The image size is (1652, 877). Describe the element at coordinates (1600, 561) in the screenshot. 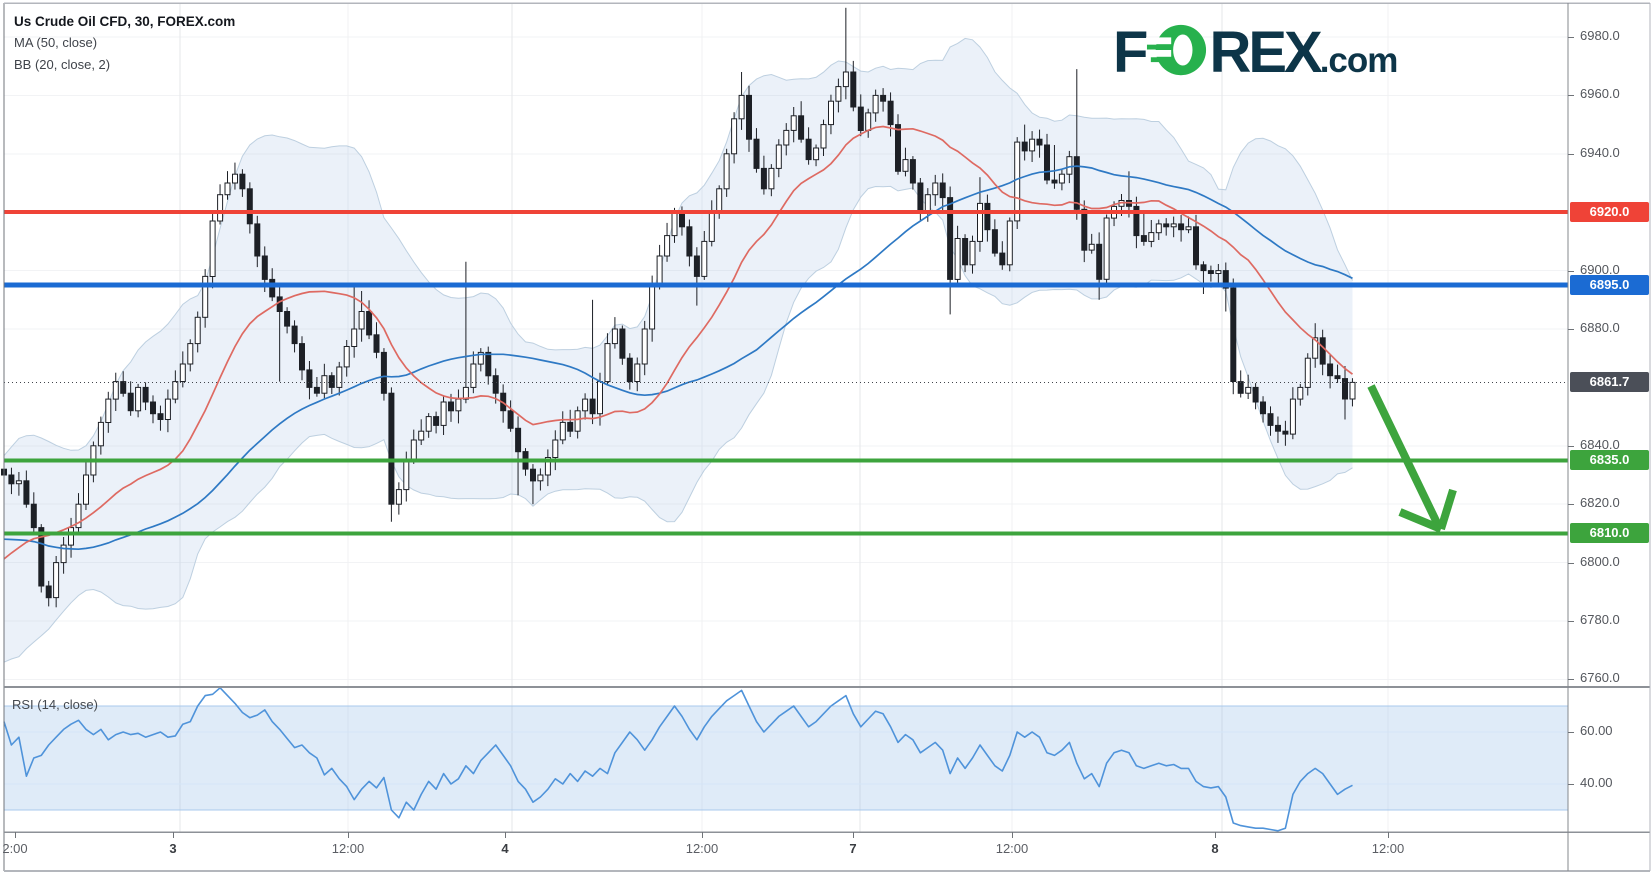

I see `price-tick-6800.0: 6800.0` at that location.